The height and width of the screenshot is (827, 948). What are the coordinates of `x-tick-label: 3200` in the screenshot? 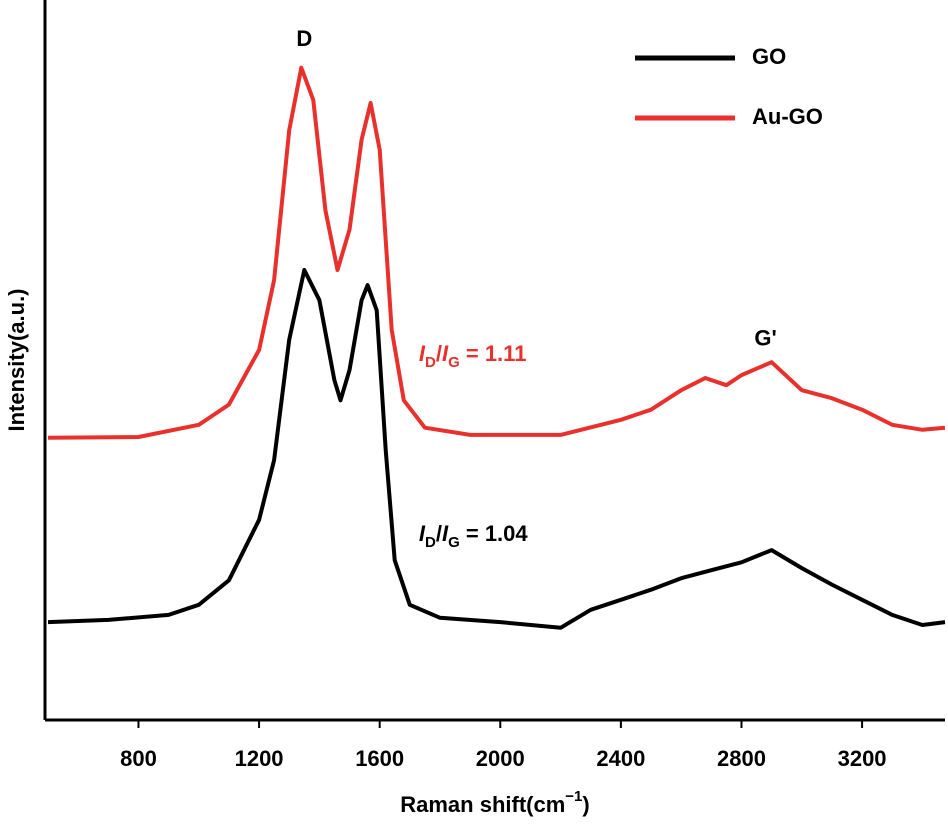 It's located at (862, 758).